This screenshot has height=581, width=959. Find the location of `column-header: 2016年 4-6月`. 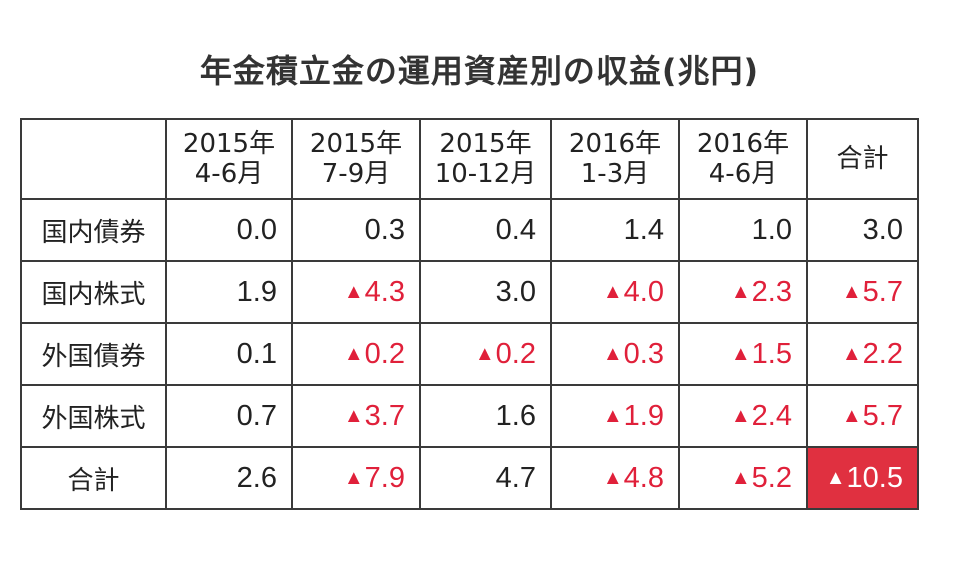

column-header: 2016年 4-6月 is located at coordinates (743, 159).